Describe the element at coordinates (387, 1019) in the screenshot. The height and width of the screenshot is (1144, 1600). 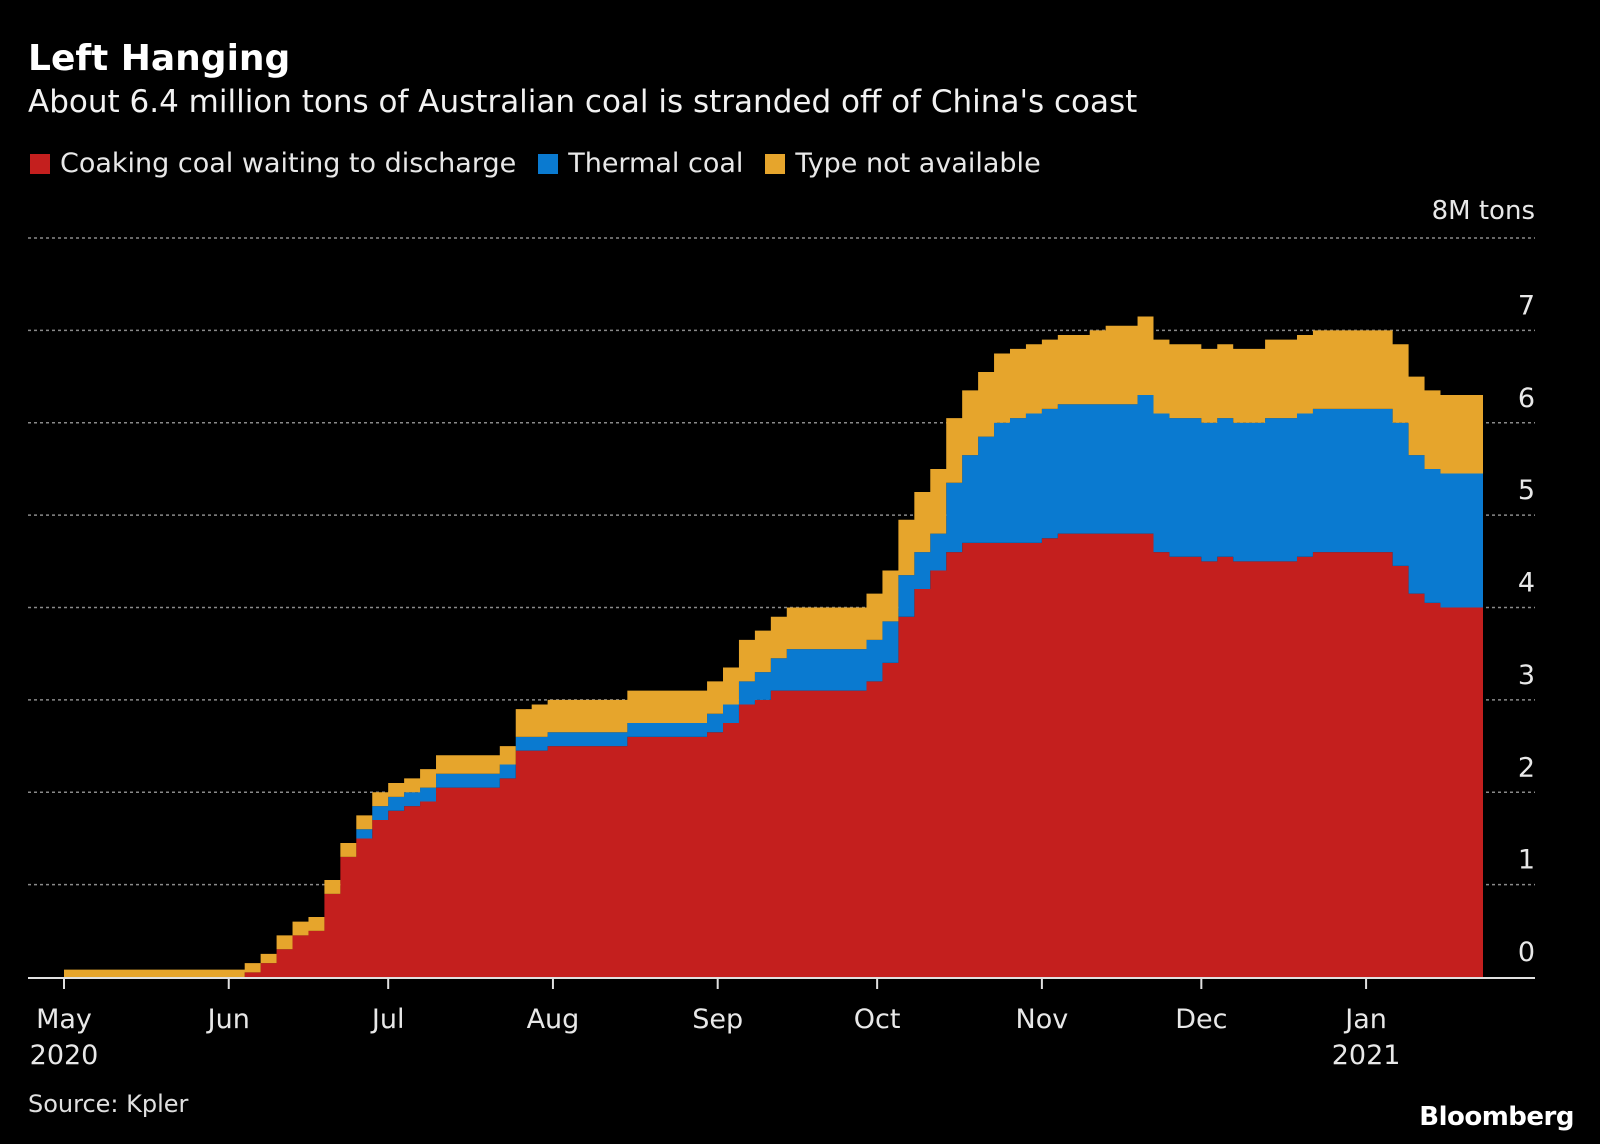
I see `x-tick-label: Jul` at that location.